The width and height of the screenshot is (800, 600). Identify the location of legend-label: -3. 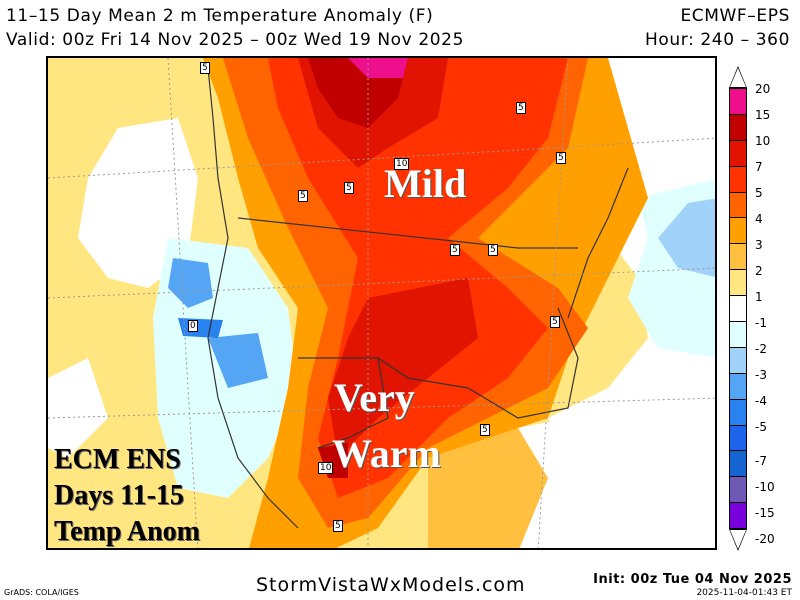
(761, 375).